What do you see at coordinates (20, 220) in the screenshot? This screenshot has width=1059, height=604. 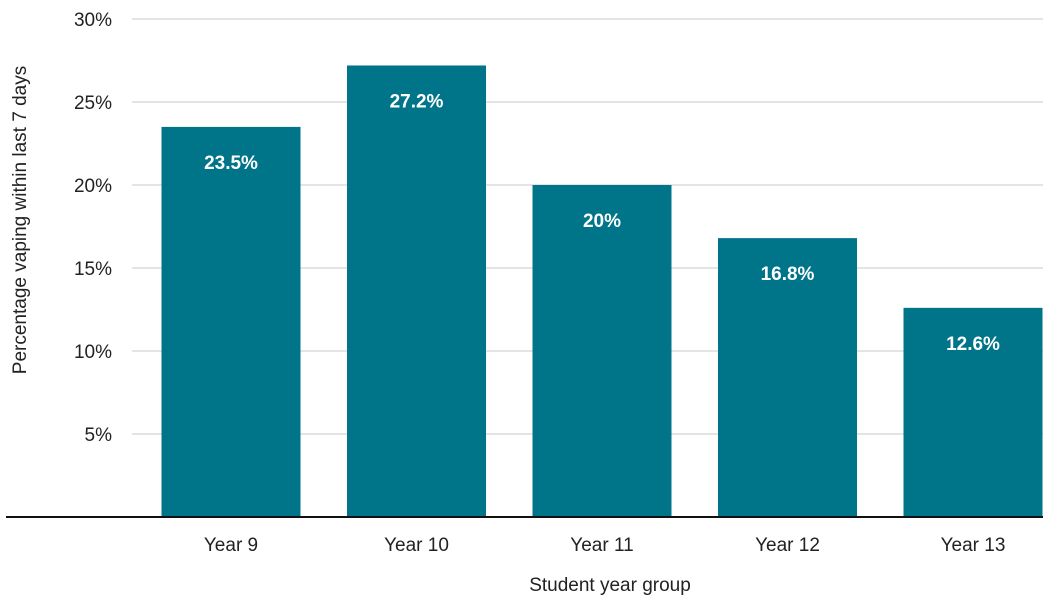 I see `y-axis-title: Percentage vaping within last 7 days` at bounding box center [20, 220].